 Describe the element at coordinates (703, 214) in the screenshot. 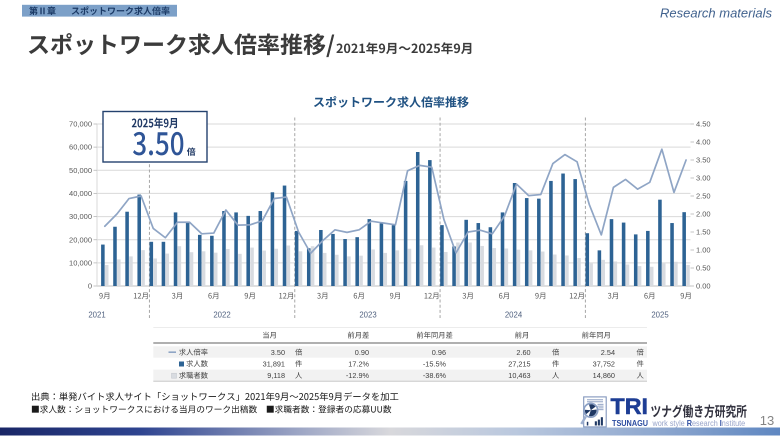

I see `svg-text: 2.00` at that location.